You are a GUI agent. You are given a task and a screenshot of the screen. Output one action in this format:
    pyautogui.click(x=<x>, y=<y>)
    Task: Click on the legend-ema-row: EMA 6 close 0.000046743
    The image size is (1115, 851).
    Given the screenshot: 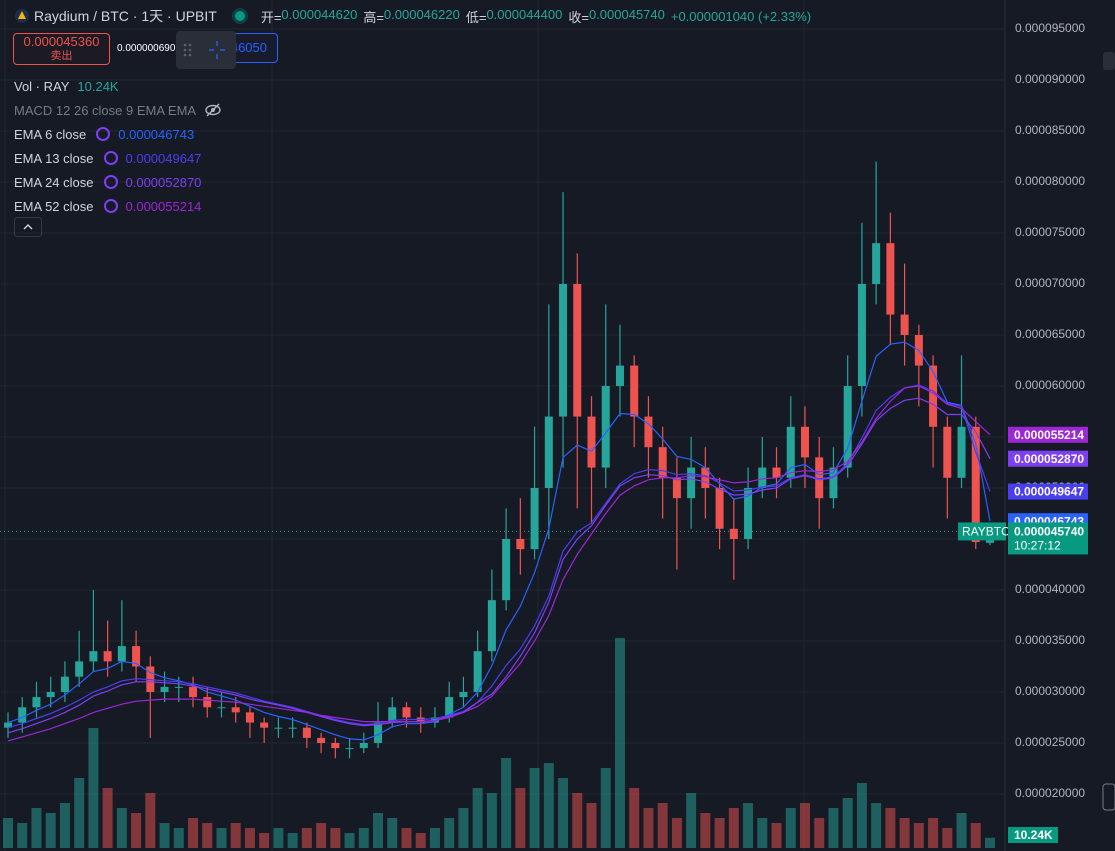 What is the action you would take?
    pyautogui.click(x=119, y=134)
    